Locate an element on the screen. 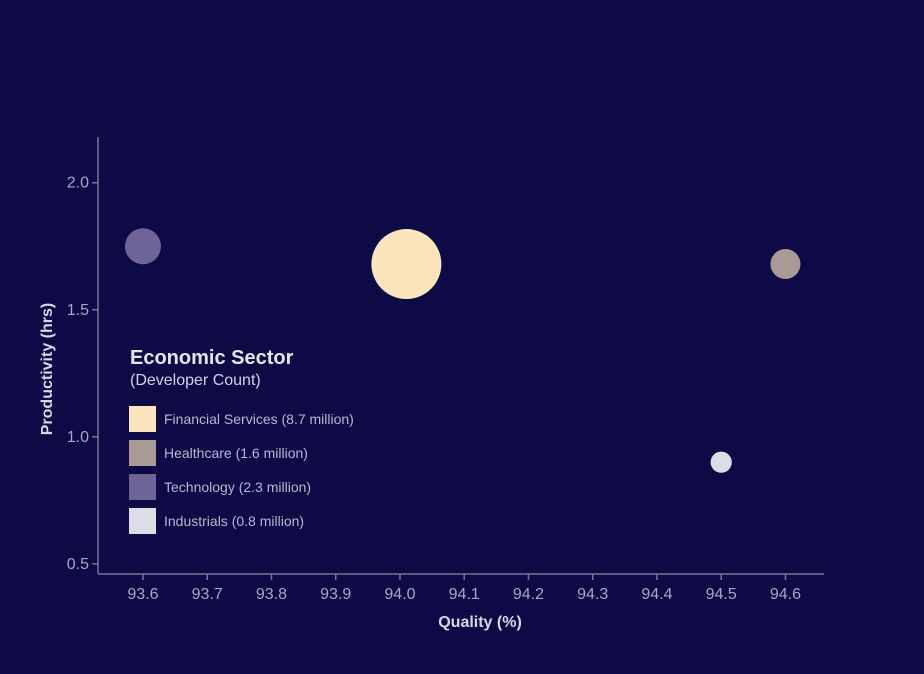 Image resolution: width=924 pixels, height=674 pixels. x-tick-label: 94.0 is located at coordinates (399, 594).